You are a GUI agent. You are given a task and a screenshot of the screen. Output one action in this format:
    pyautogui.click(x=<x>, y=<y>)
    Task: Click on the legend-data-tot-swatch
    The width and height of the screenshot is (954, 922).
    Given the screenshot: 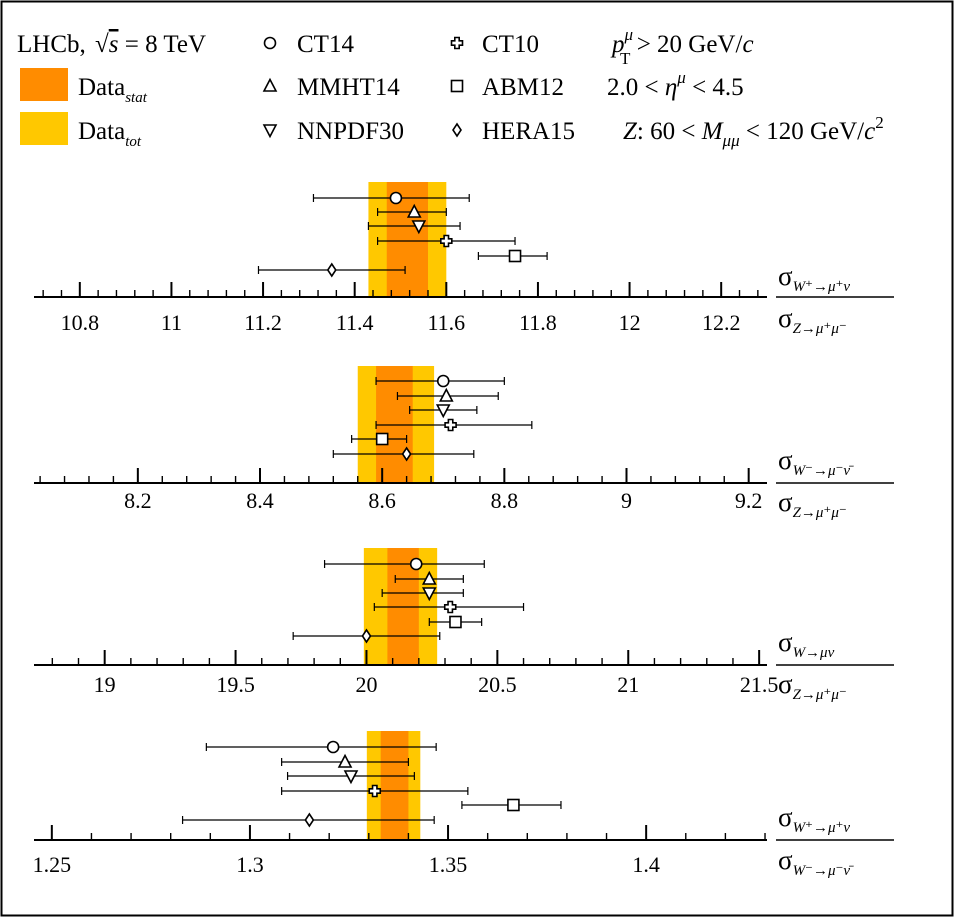 What is the action you would take?
    pyautogui.click(x=44, y=128)
    